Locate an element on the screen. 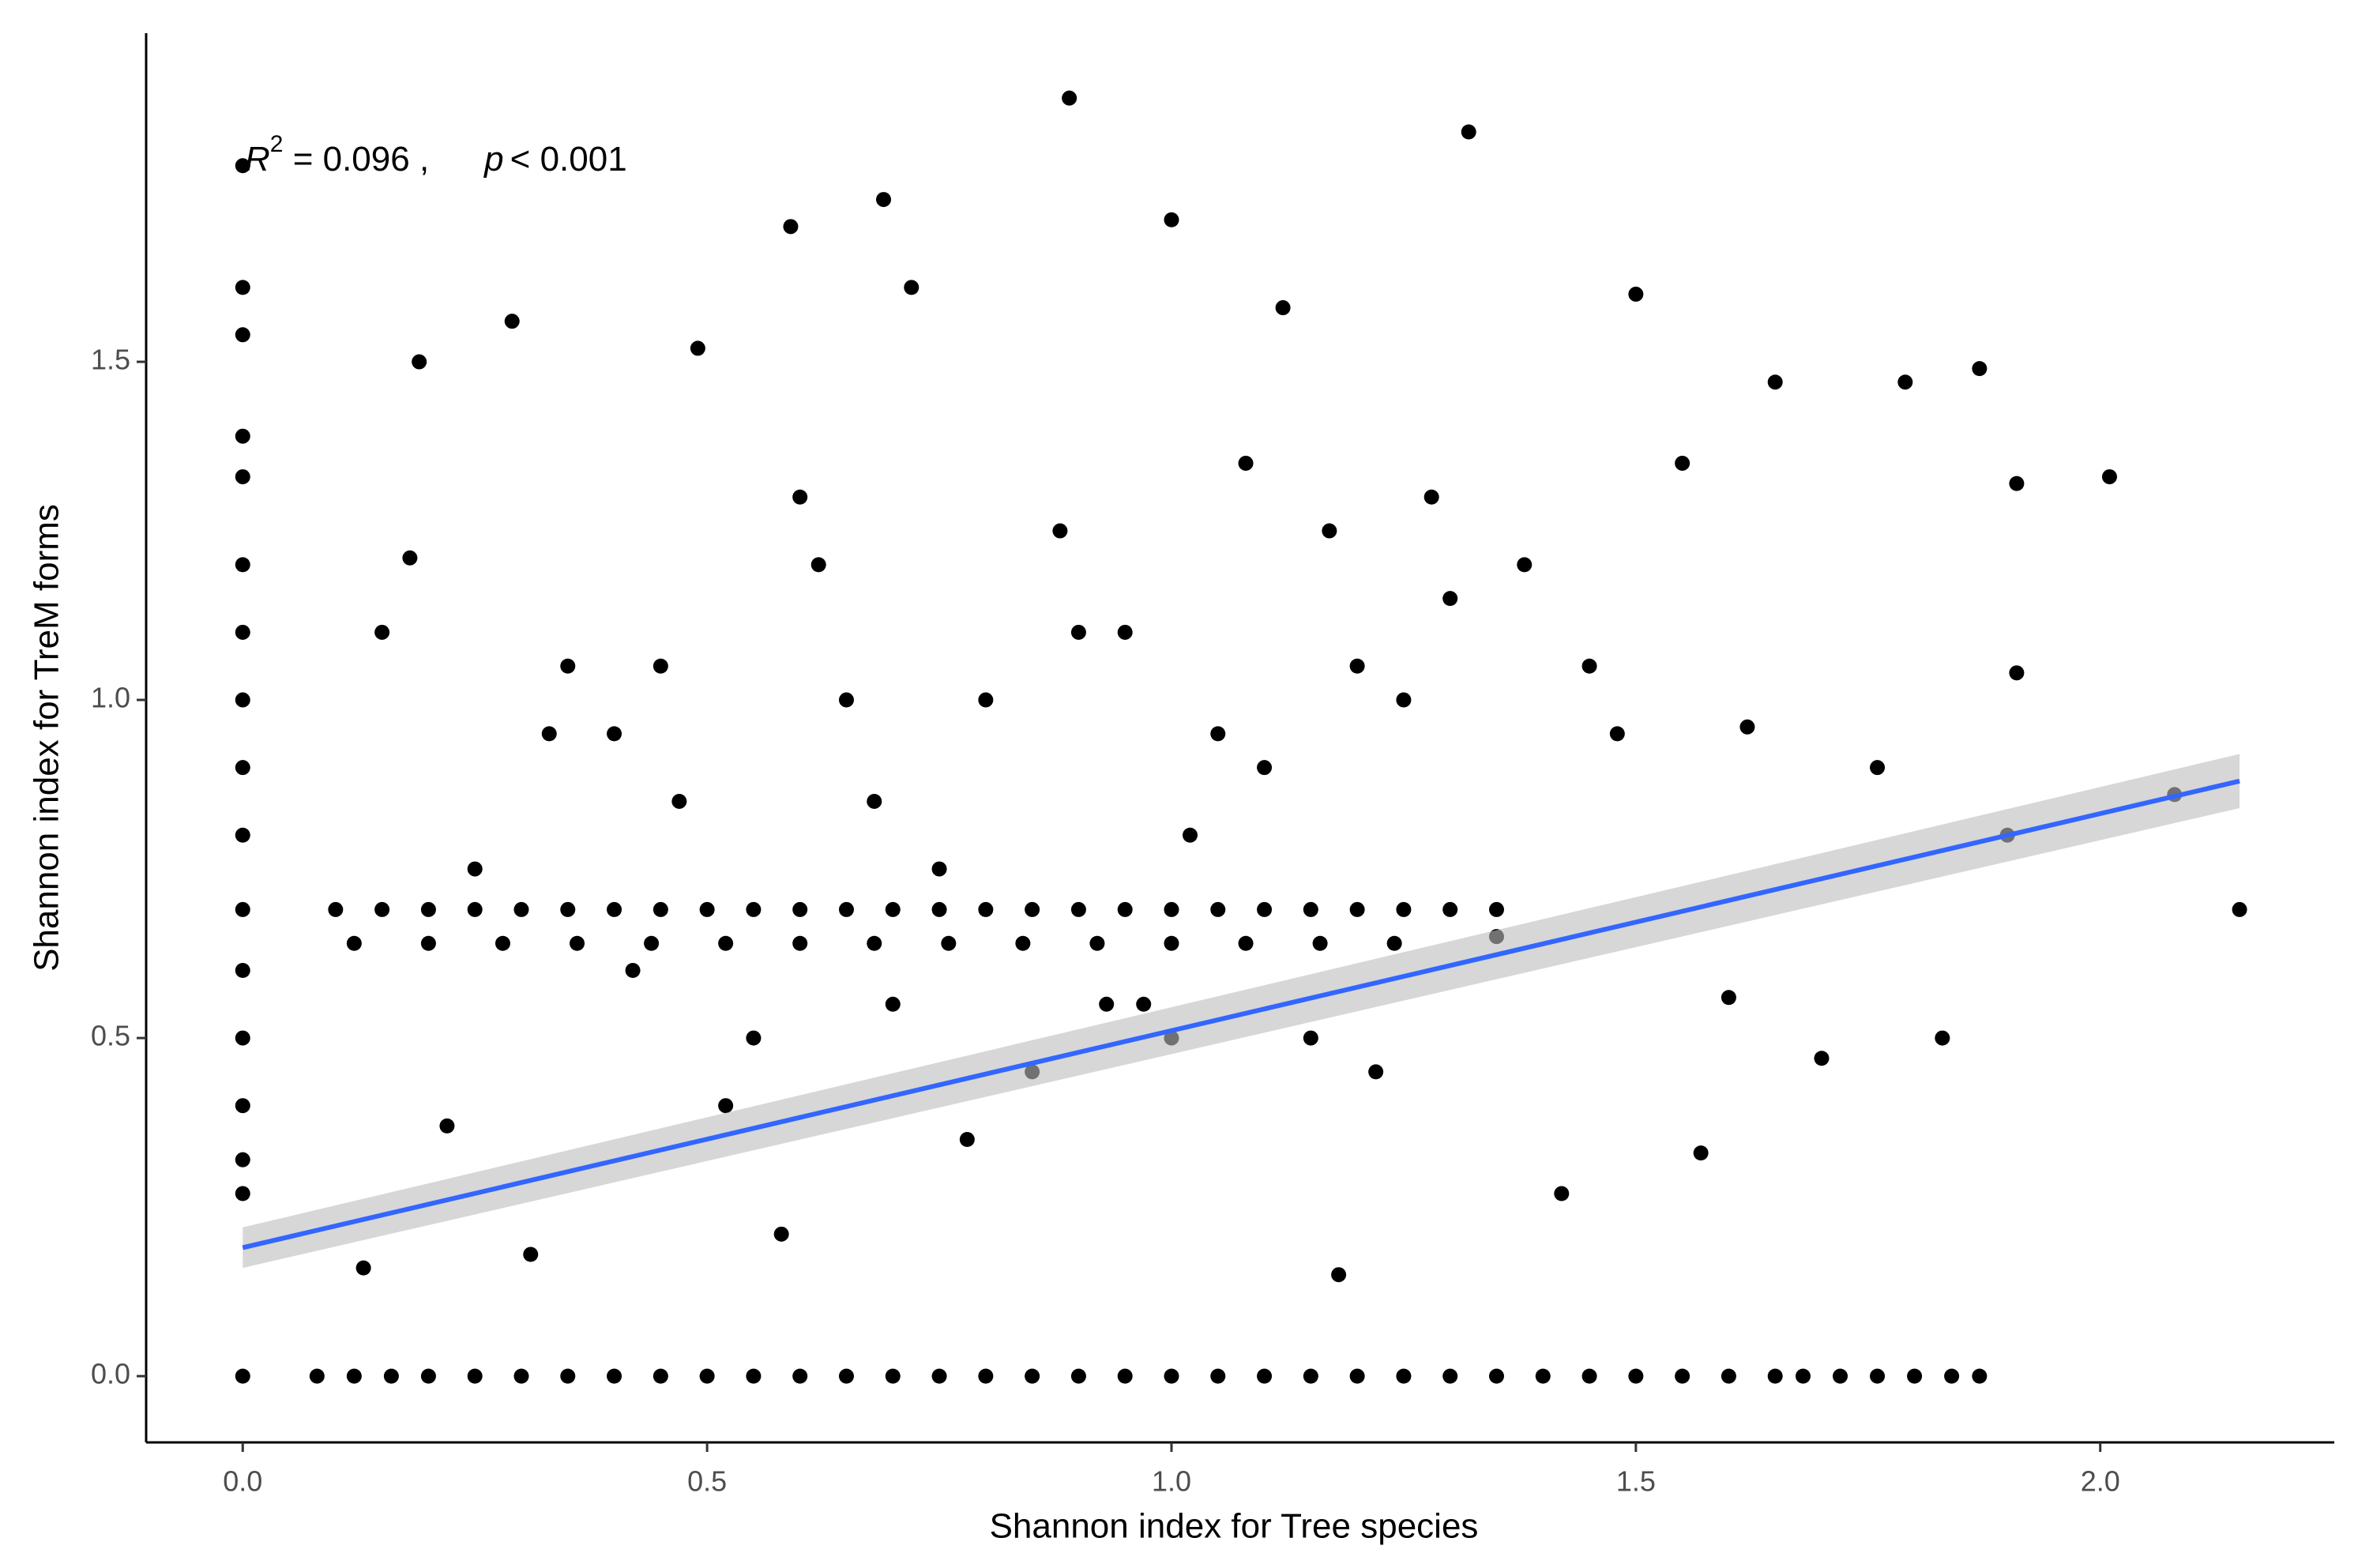  annotation-r: R is located at coordinates (257, 159).